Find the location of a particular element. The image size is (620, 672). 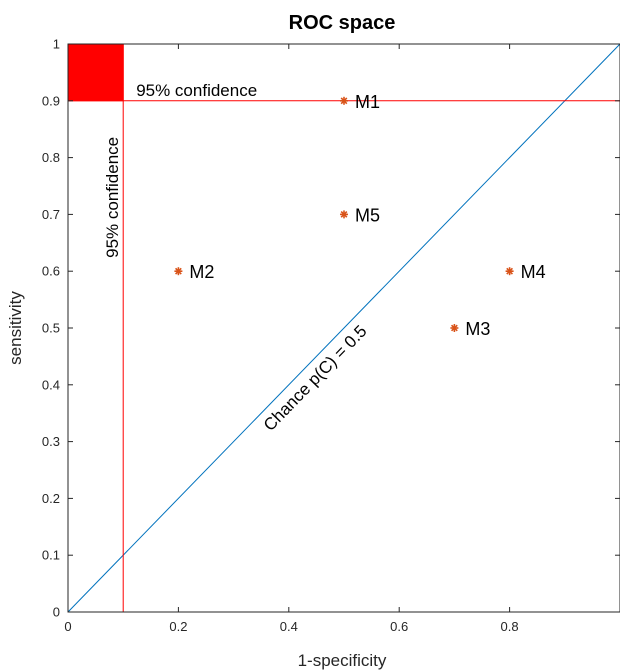

y-tick-label: 0.6 is located at coordinates (51, 271).